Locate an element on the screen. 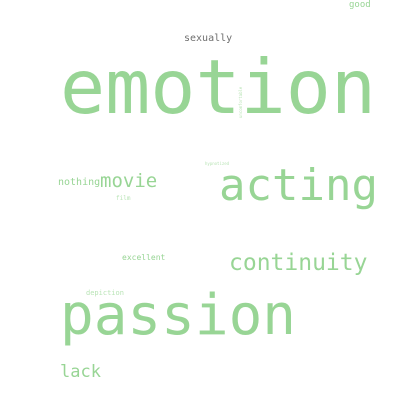 The height and width of the screenshot is (400, 400). word-passion: passion is located at coordinates (178, 315).